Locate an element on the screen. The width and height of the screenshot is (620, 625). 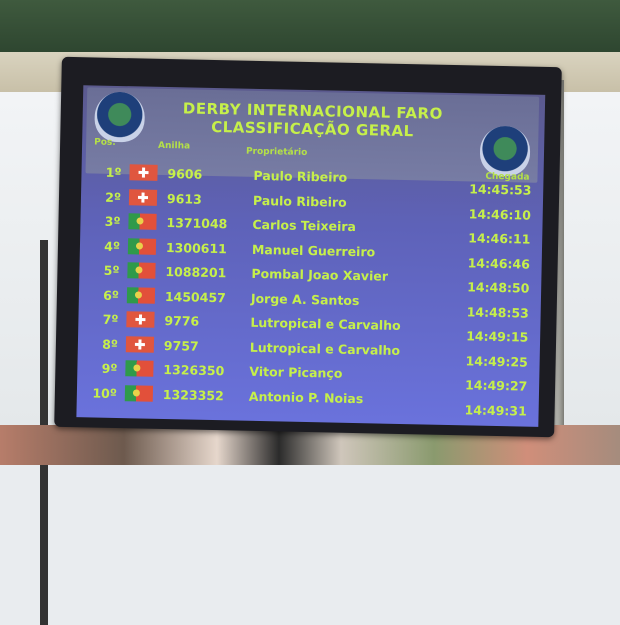
tarp-canopy is located at coordinates (310, 26).